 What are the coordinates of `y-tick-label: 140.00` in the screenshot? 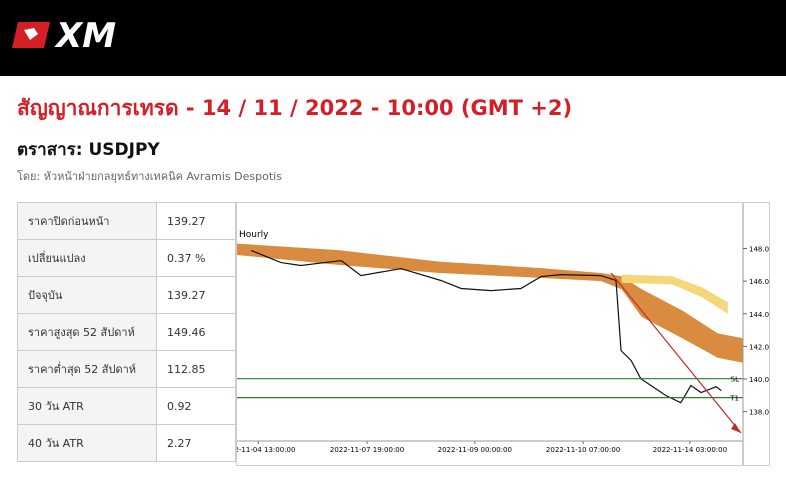 It's located at (759, 380).